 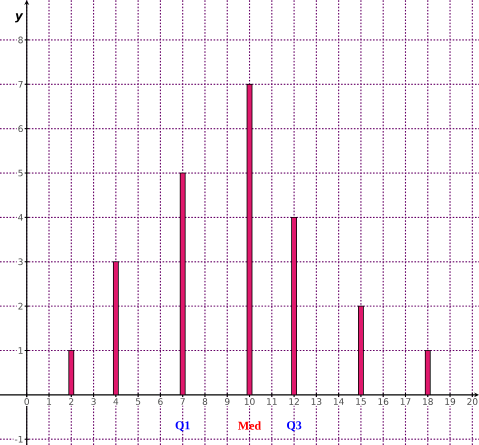 I want to click on x-tick-label: 18, so click(x=428, y=401).